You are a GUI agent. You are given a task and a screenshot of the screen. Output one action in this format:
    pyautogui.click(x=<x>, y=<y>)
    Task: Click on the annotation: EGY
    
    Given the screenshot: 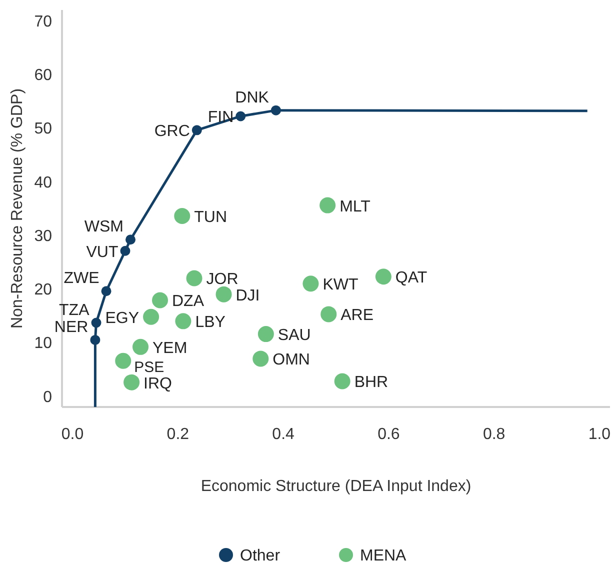 What is the action you would take?
    pyautogui.click(x=122, y=318)
    